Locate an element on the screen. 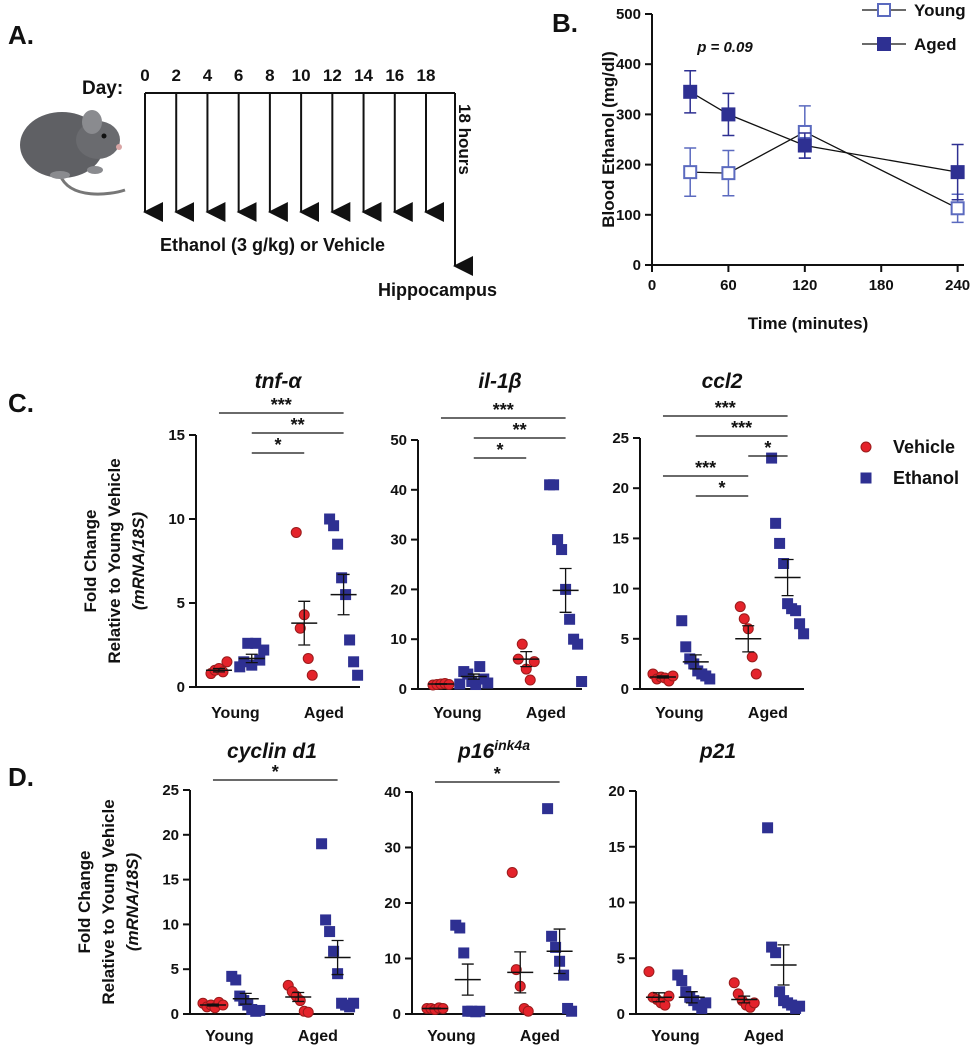  day-number: 18 is located at coordinates (426, 75).